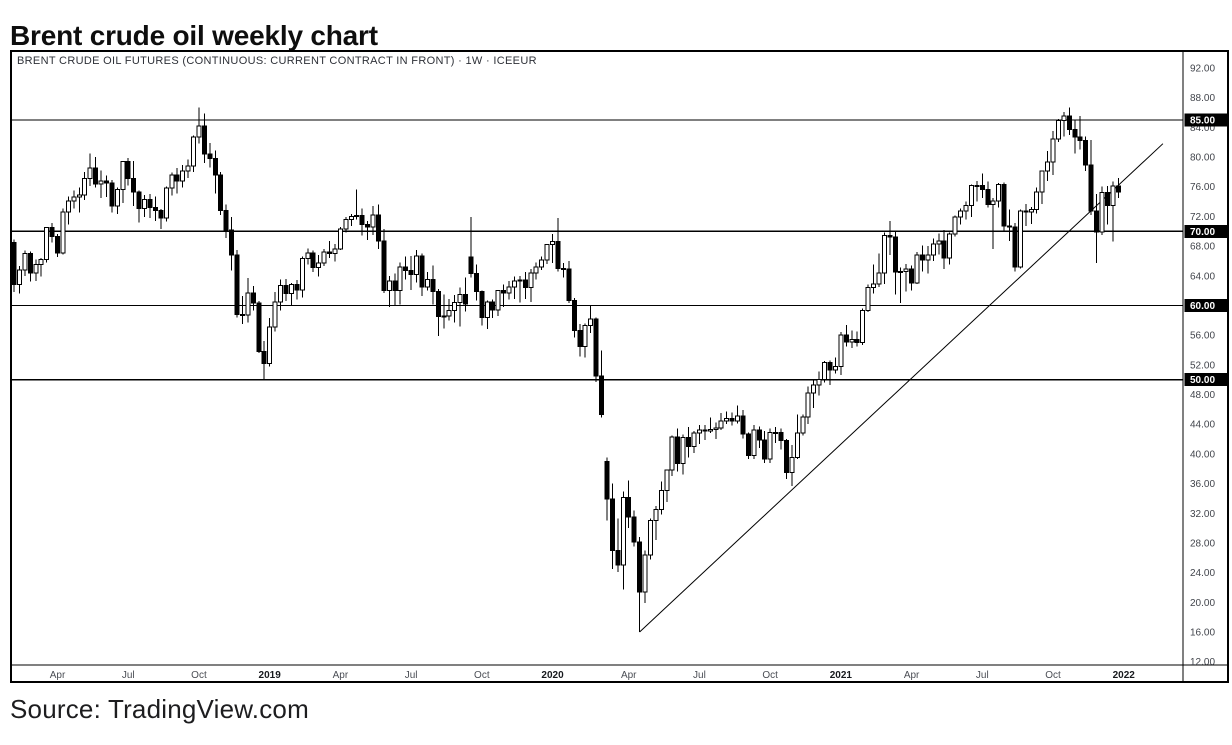 Image resolution: width=1232 pixels, height=745 pixels. I want to click on svg-text: 64.00, so click(1202, 276).